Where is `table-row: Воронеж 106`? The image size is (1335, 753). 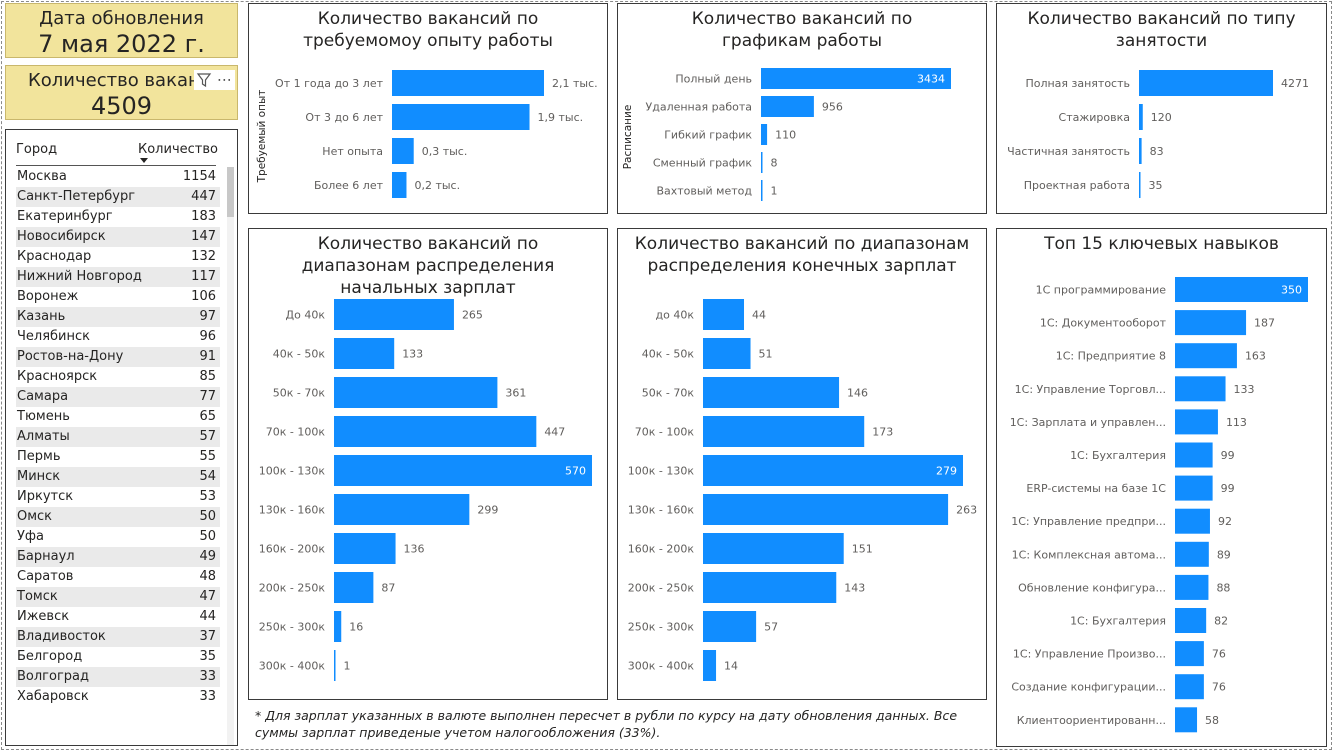
table-row: Воронеж 106 is located at coordinates (118, 297).